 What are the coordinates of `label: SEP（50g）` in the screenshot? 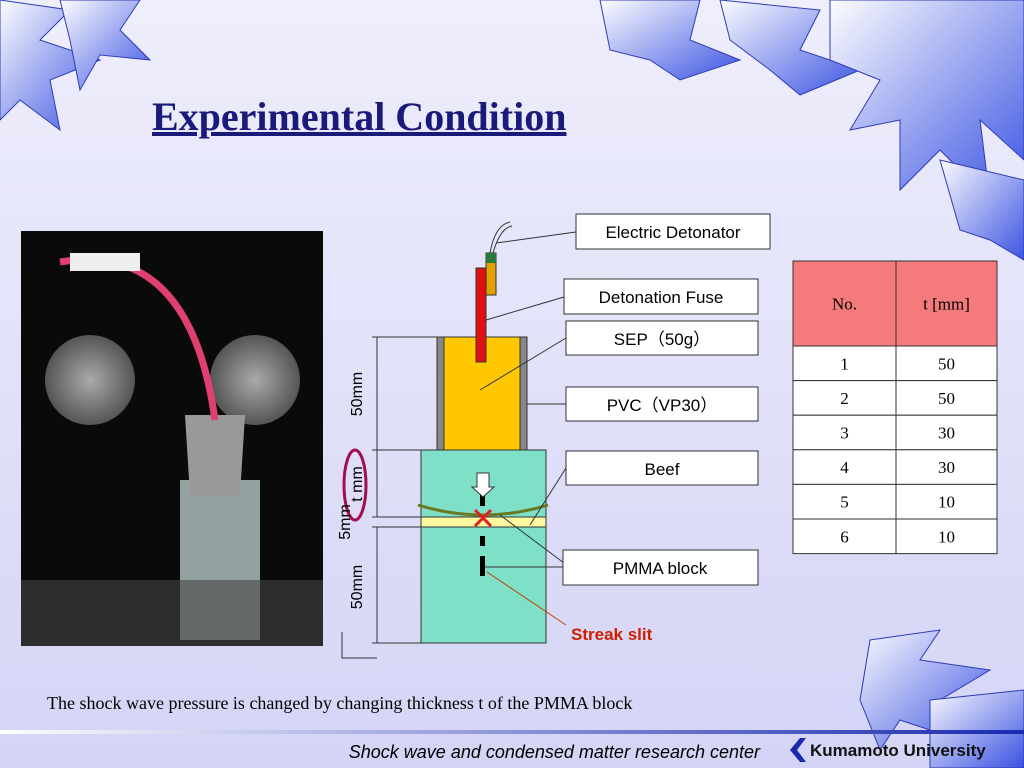 It's located at (662, 339).